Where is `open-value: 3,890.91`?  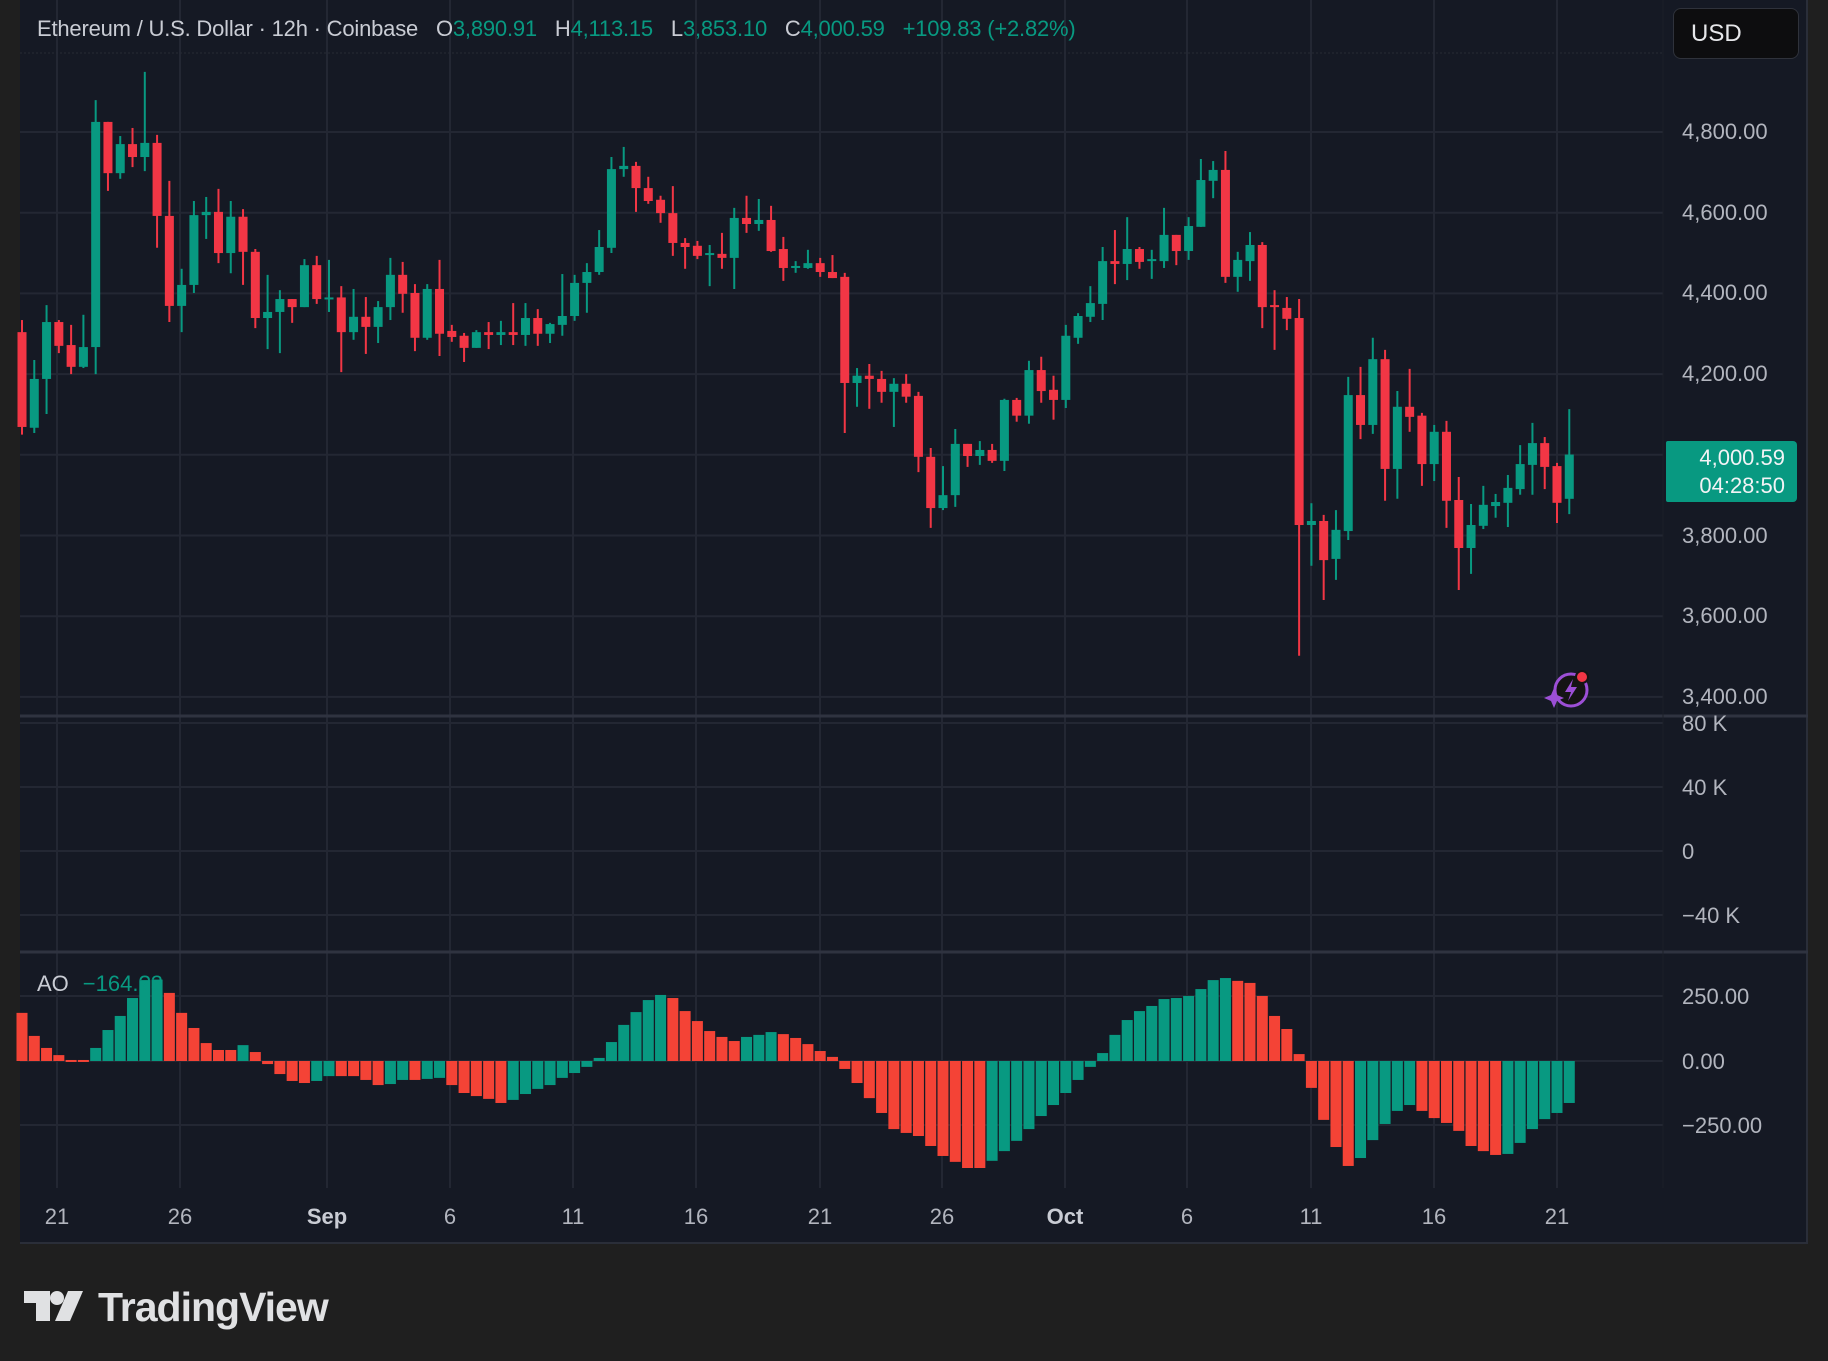 open-value: 3,890.91 is located at coordinates (494, 28).